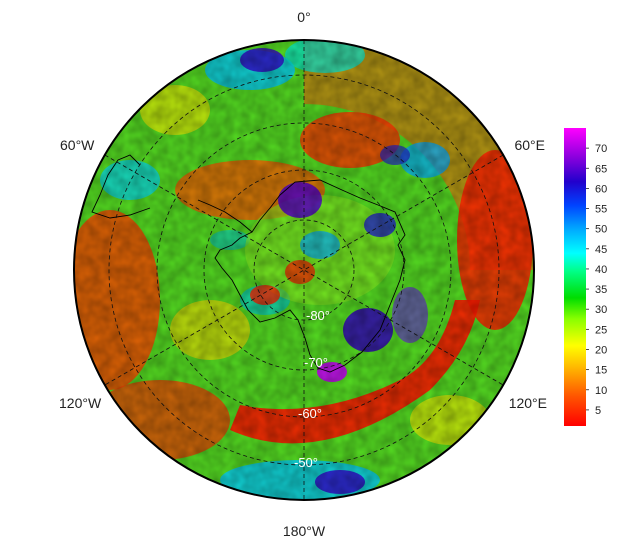 Image resolution: width=625 pixels, height=552 pixels. Describe the element at coordinates (80, 403) in the screenshot. I see `lon-label-120w: 120°W` at that location.